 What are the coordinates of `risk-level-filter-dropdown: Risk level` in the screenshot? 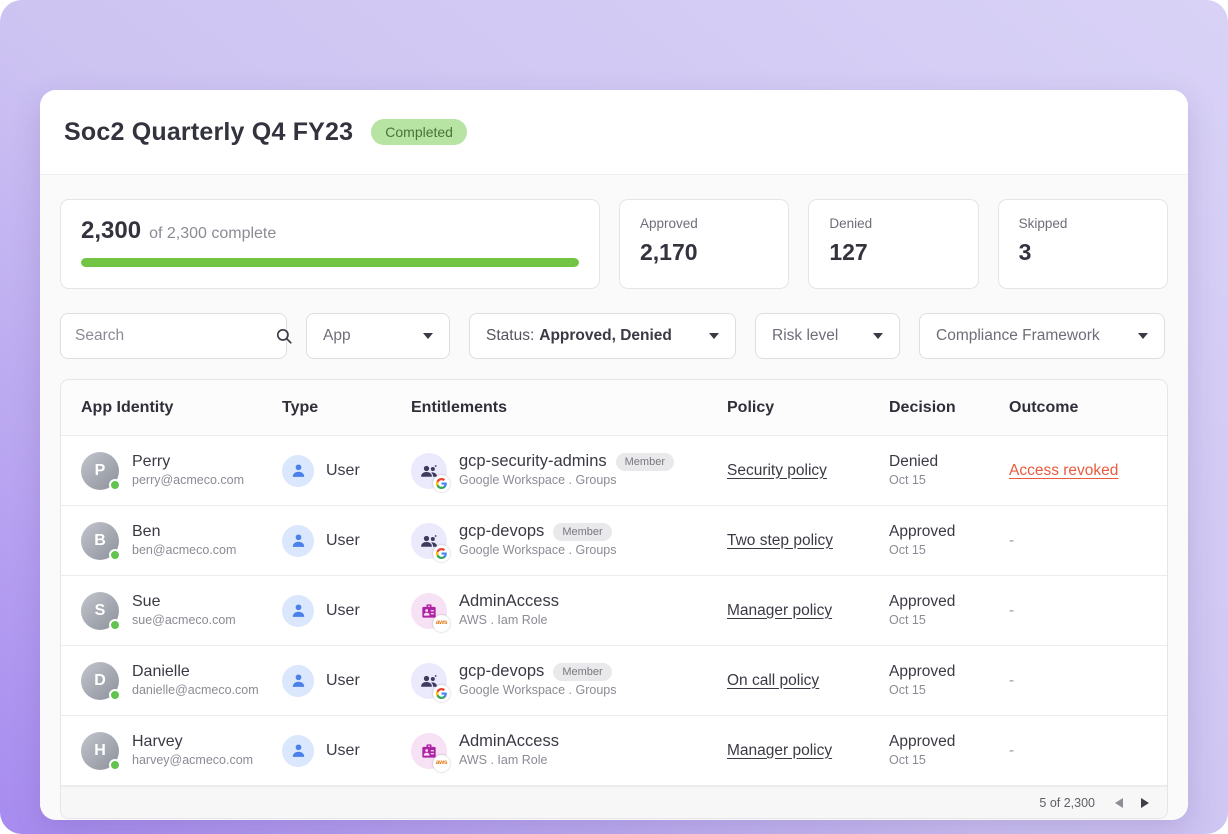 It's located at (827, 336).